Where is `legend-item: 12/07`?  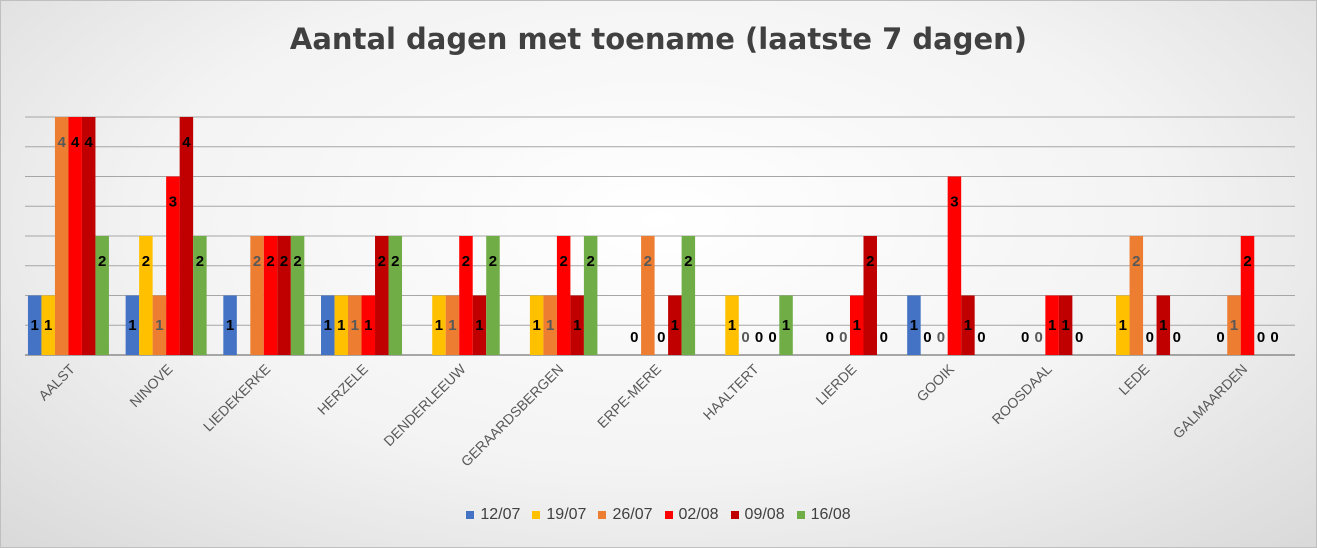 legend-item: 12/07 is located at coordinates (493, 515).